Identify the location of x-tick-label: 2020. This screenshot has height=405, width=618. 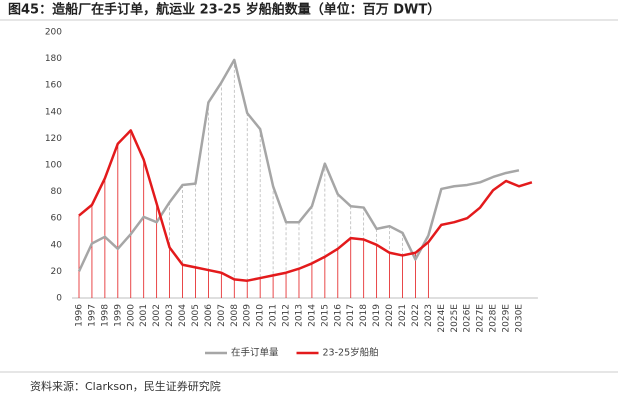
(390, 315).